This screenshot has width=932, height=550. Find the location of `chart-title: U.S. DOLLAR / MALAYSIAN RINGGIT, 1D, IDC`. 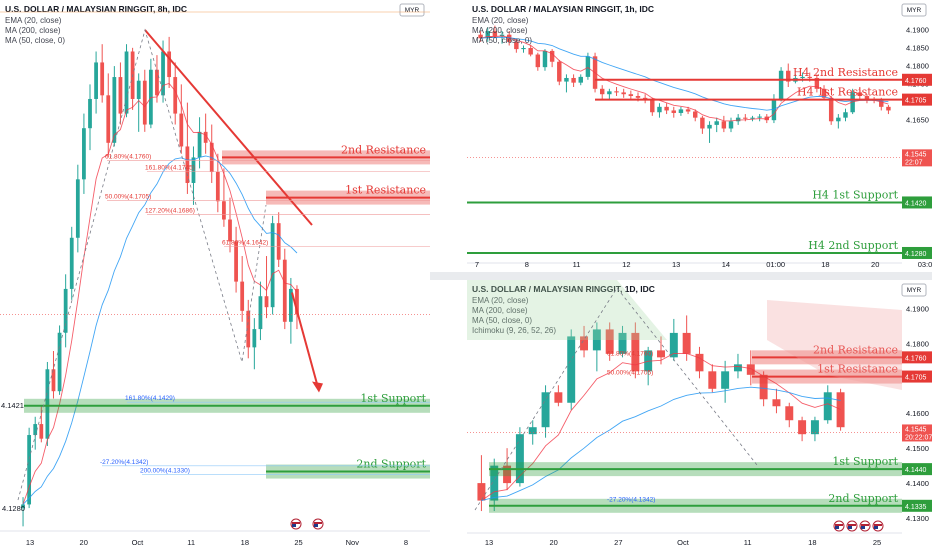

chart-title: U.S. DOLLAR / MALAYSIAN RINGGIT, 1D, IDC is located at coordinates (563, 289).